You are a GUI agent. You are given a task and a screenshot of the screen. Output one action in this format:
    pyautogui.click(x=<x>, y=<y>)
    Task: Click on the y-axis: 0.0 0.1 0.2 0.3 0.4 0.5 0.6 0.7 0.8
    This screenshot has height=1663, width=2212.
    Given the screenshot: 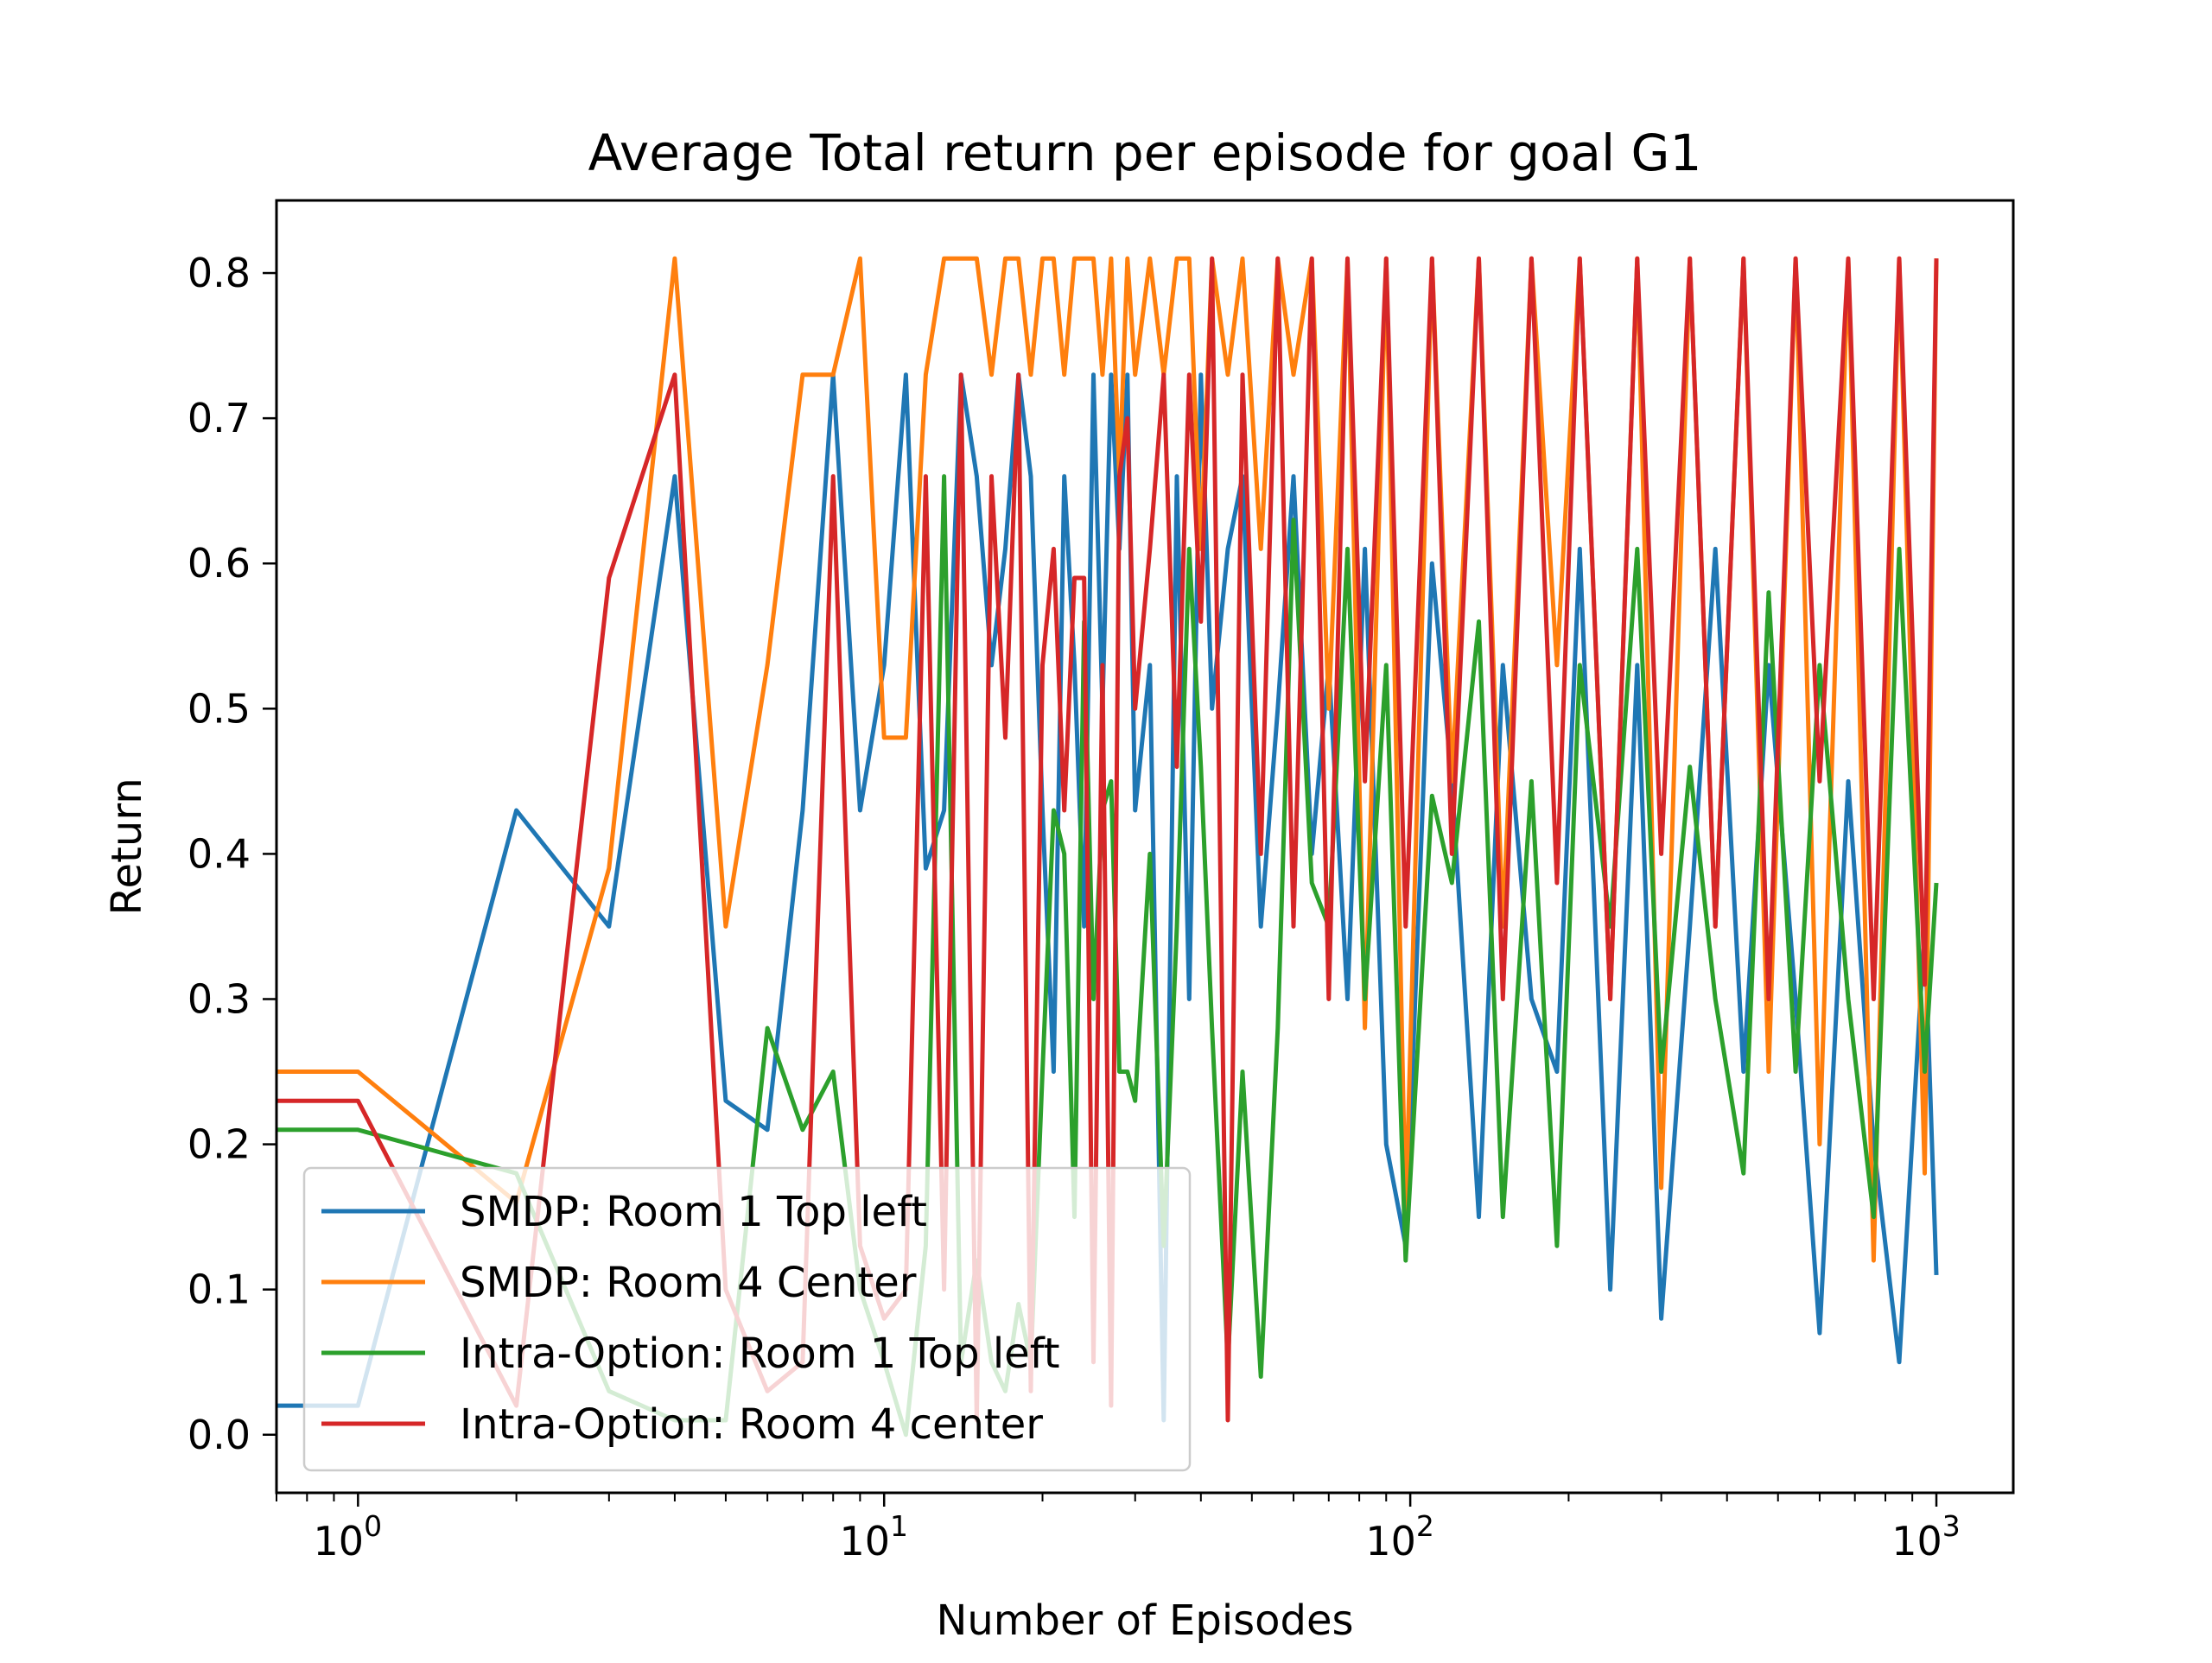 What is the action you would take?
    pyautogui.click(x=232, y=854)
    